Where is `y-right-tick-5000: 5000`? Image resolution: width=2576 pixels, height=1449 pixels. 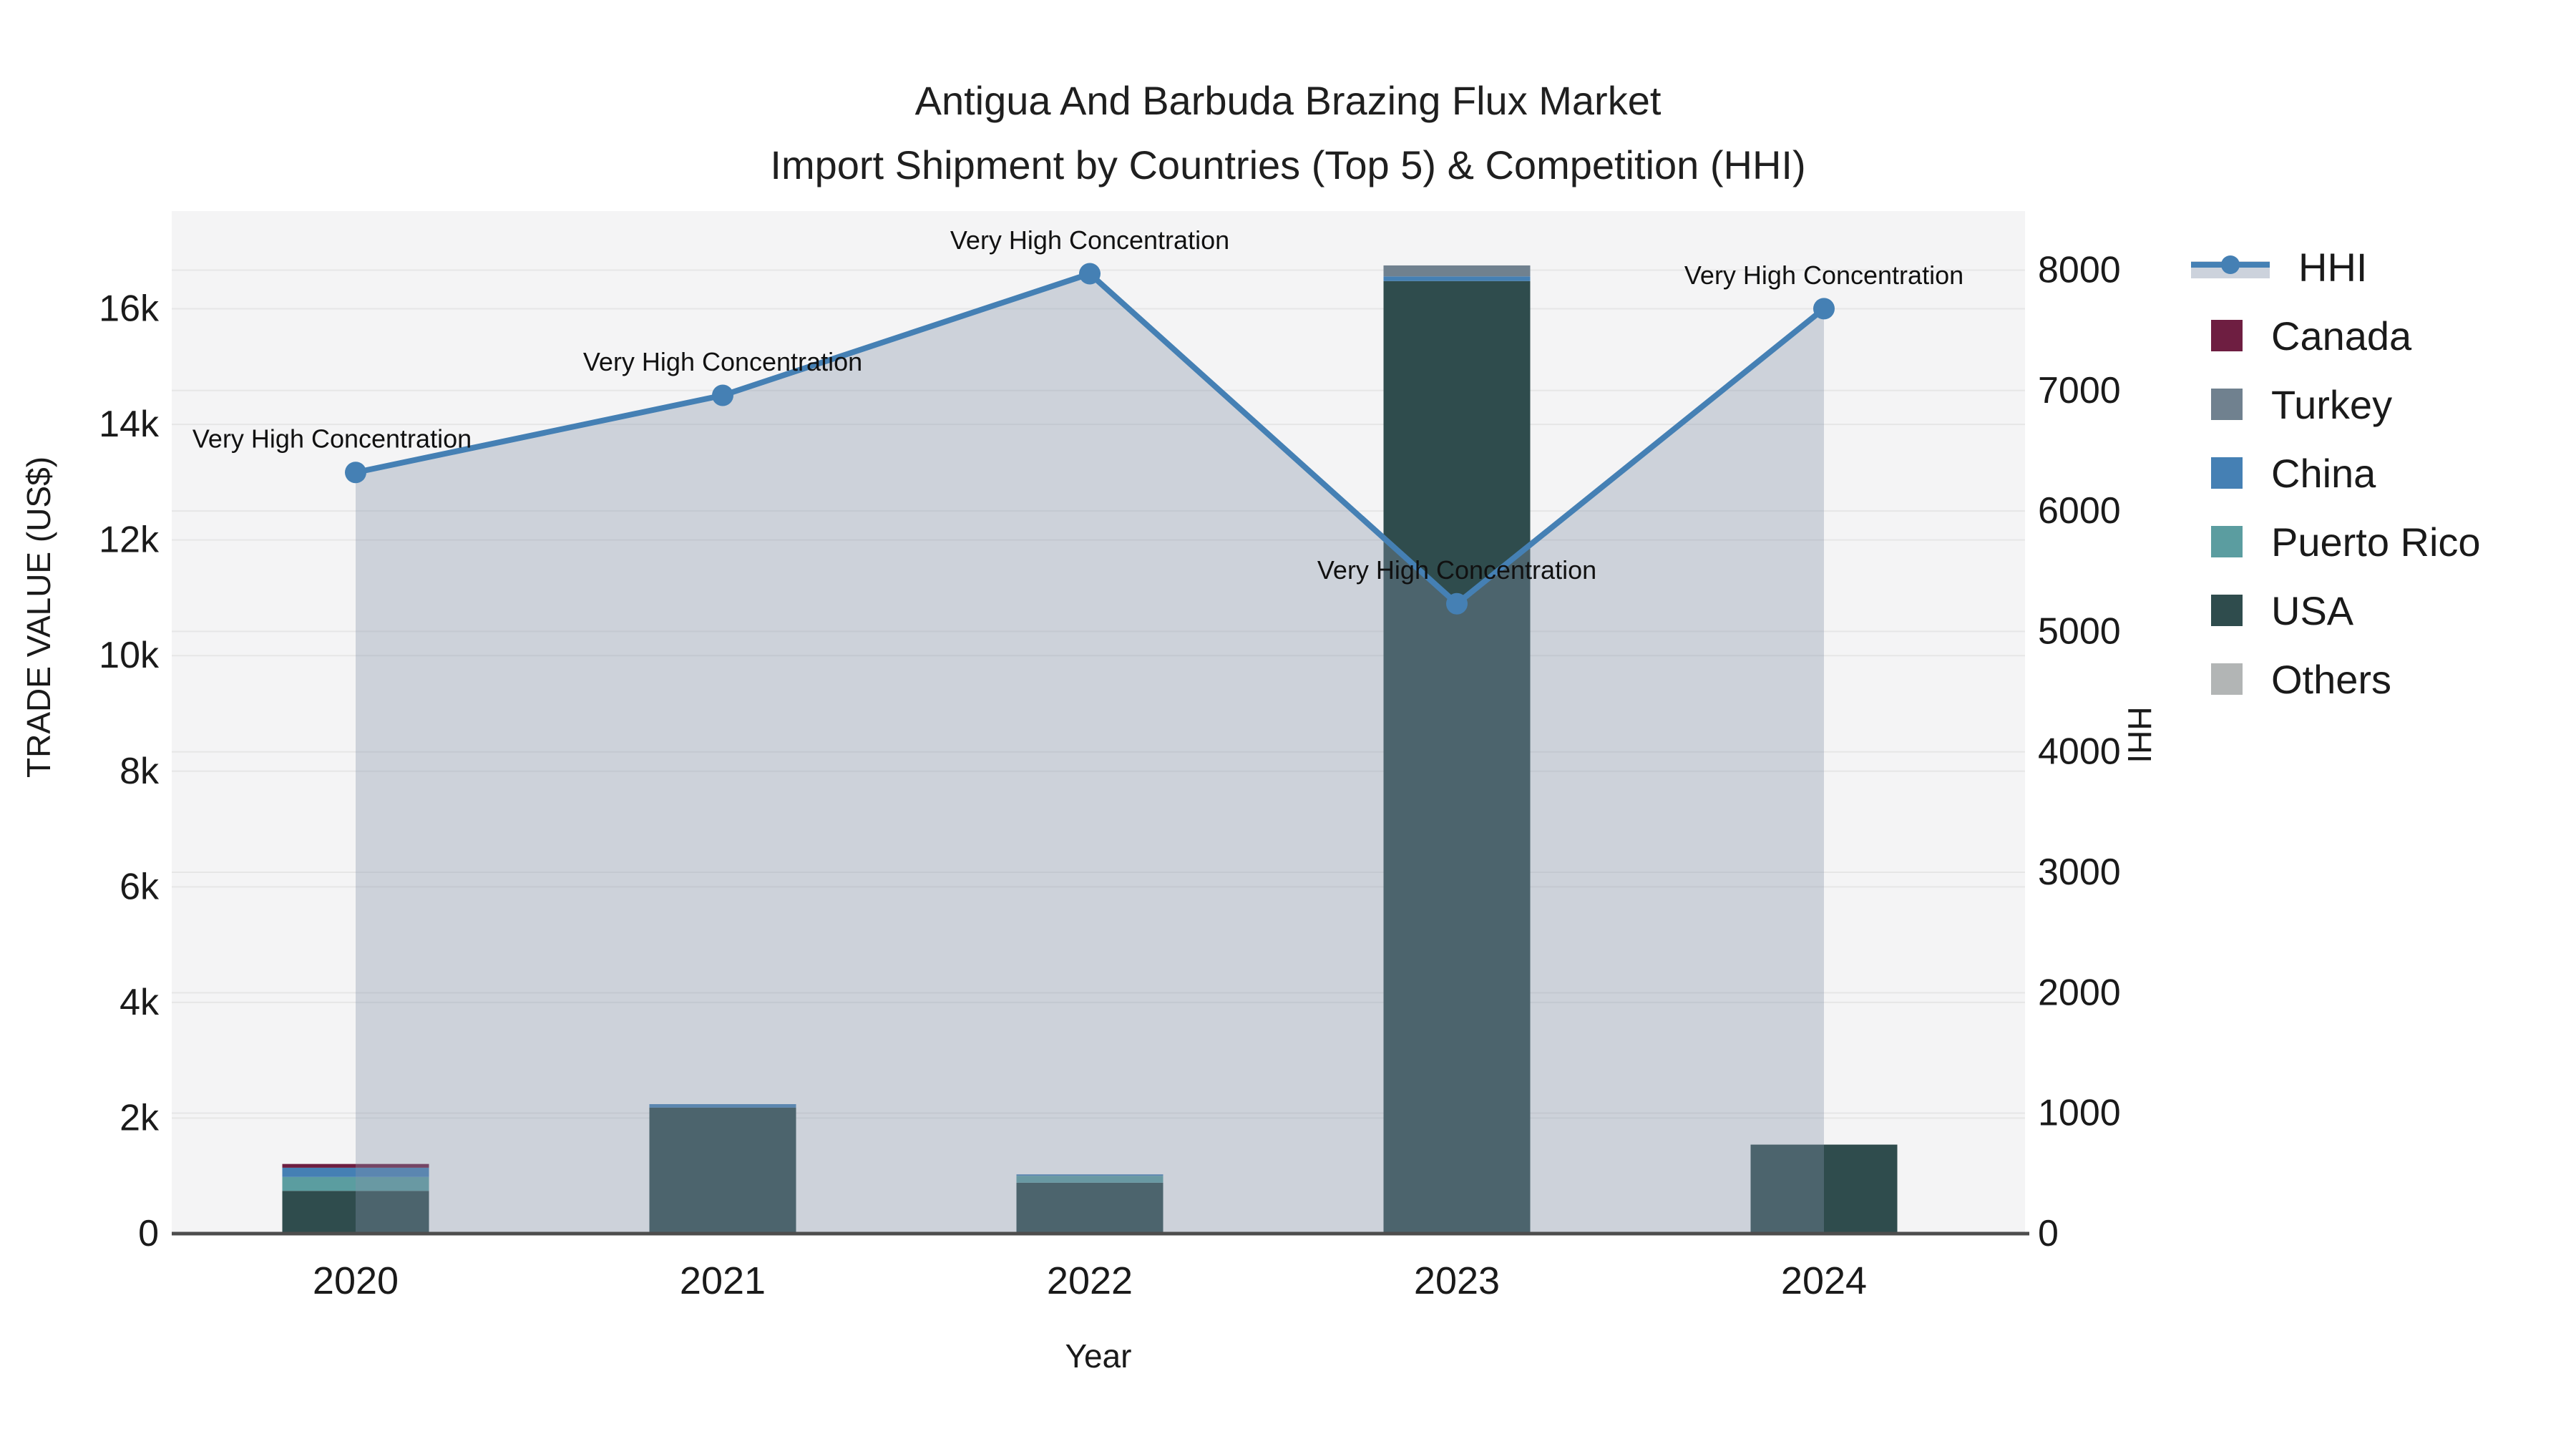 y-right-tick-5000: 5000 is located at coordinates (2079, 631).